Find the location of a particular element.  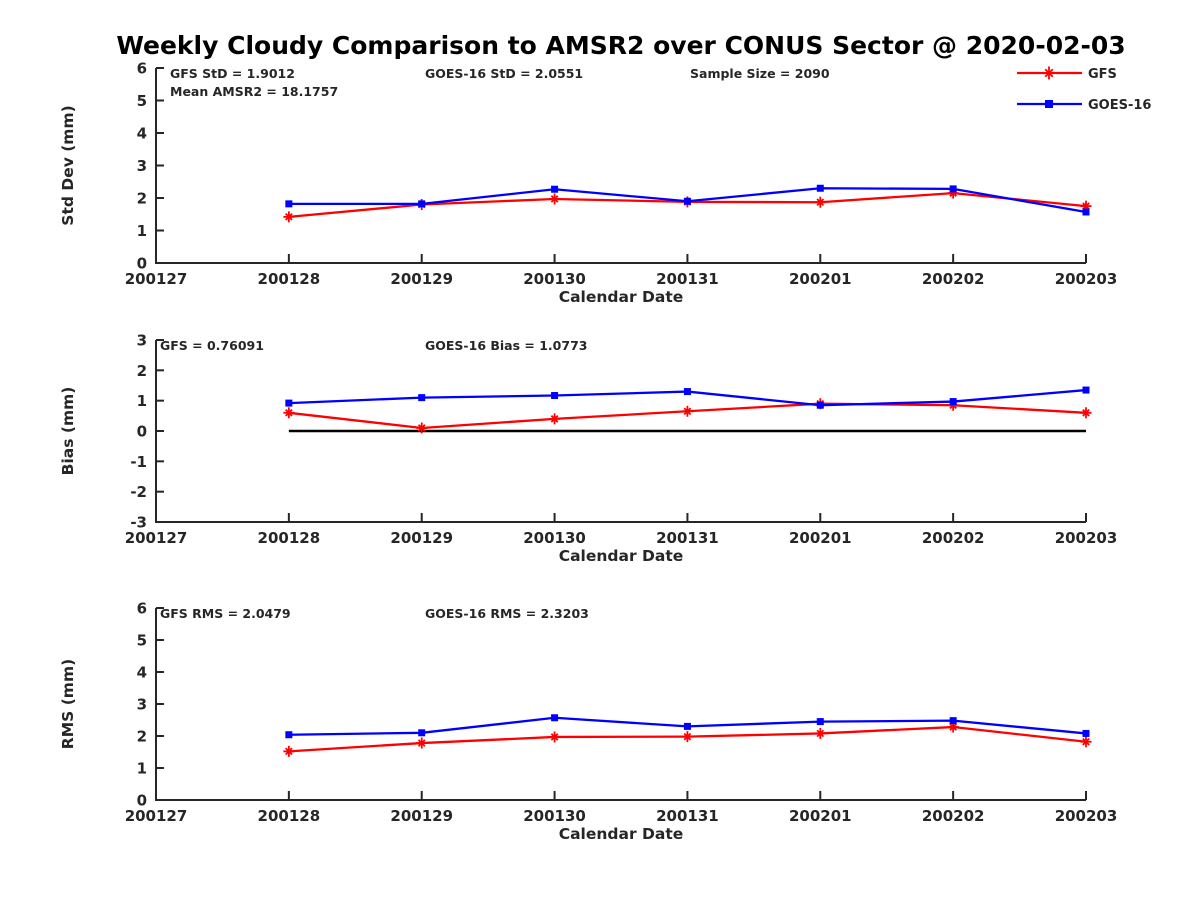

panel-annotation: GOES-16 StD = 2.0551 is located at coordinates (504, 73).